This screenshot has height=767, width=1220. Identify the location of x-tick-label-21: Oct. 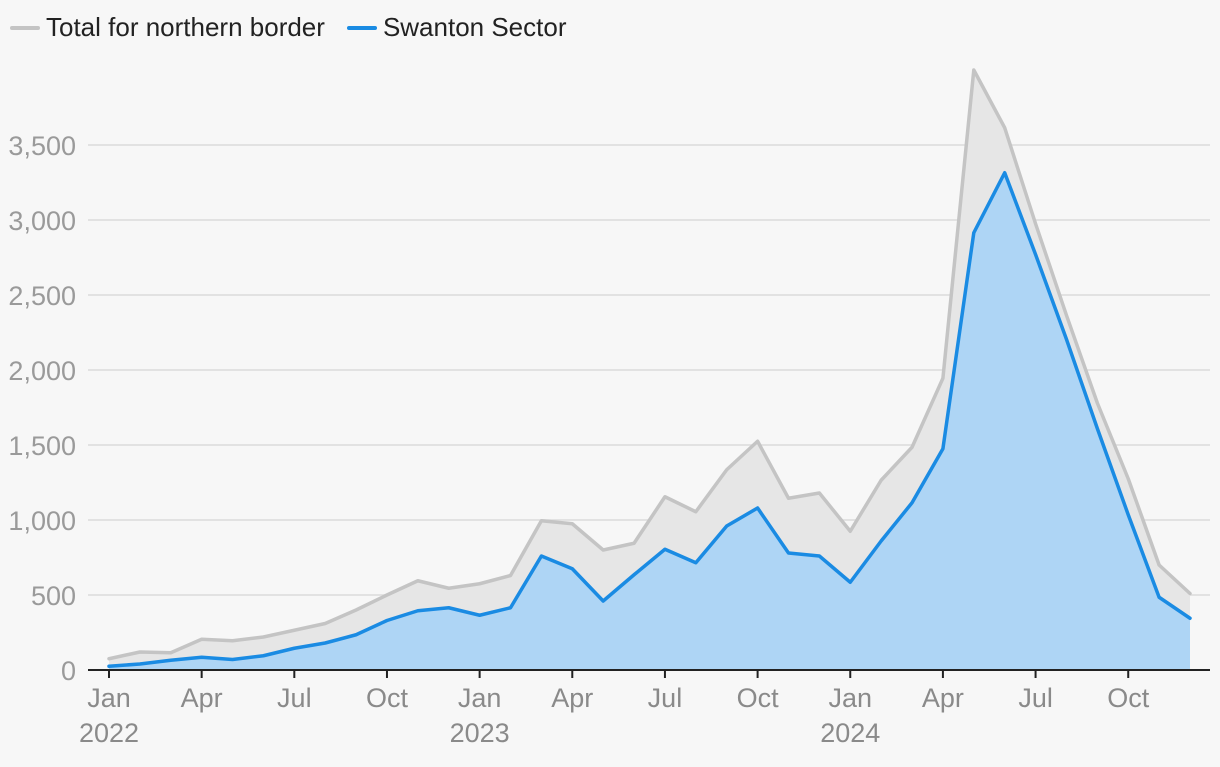
(758, 698).